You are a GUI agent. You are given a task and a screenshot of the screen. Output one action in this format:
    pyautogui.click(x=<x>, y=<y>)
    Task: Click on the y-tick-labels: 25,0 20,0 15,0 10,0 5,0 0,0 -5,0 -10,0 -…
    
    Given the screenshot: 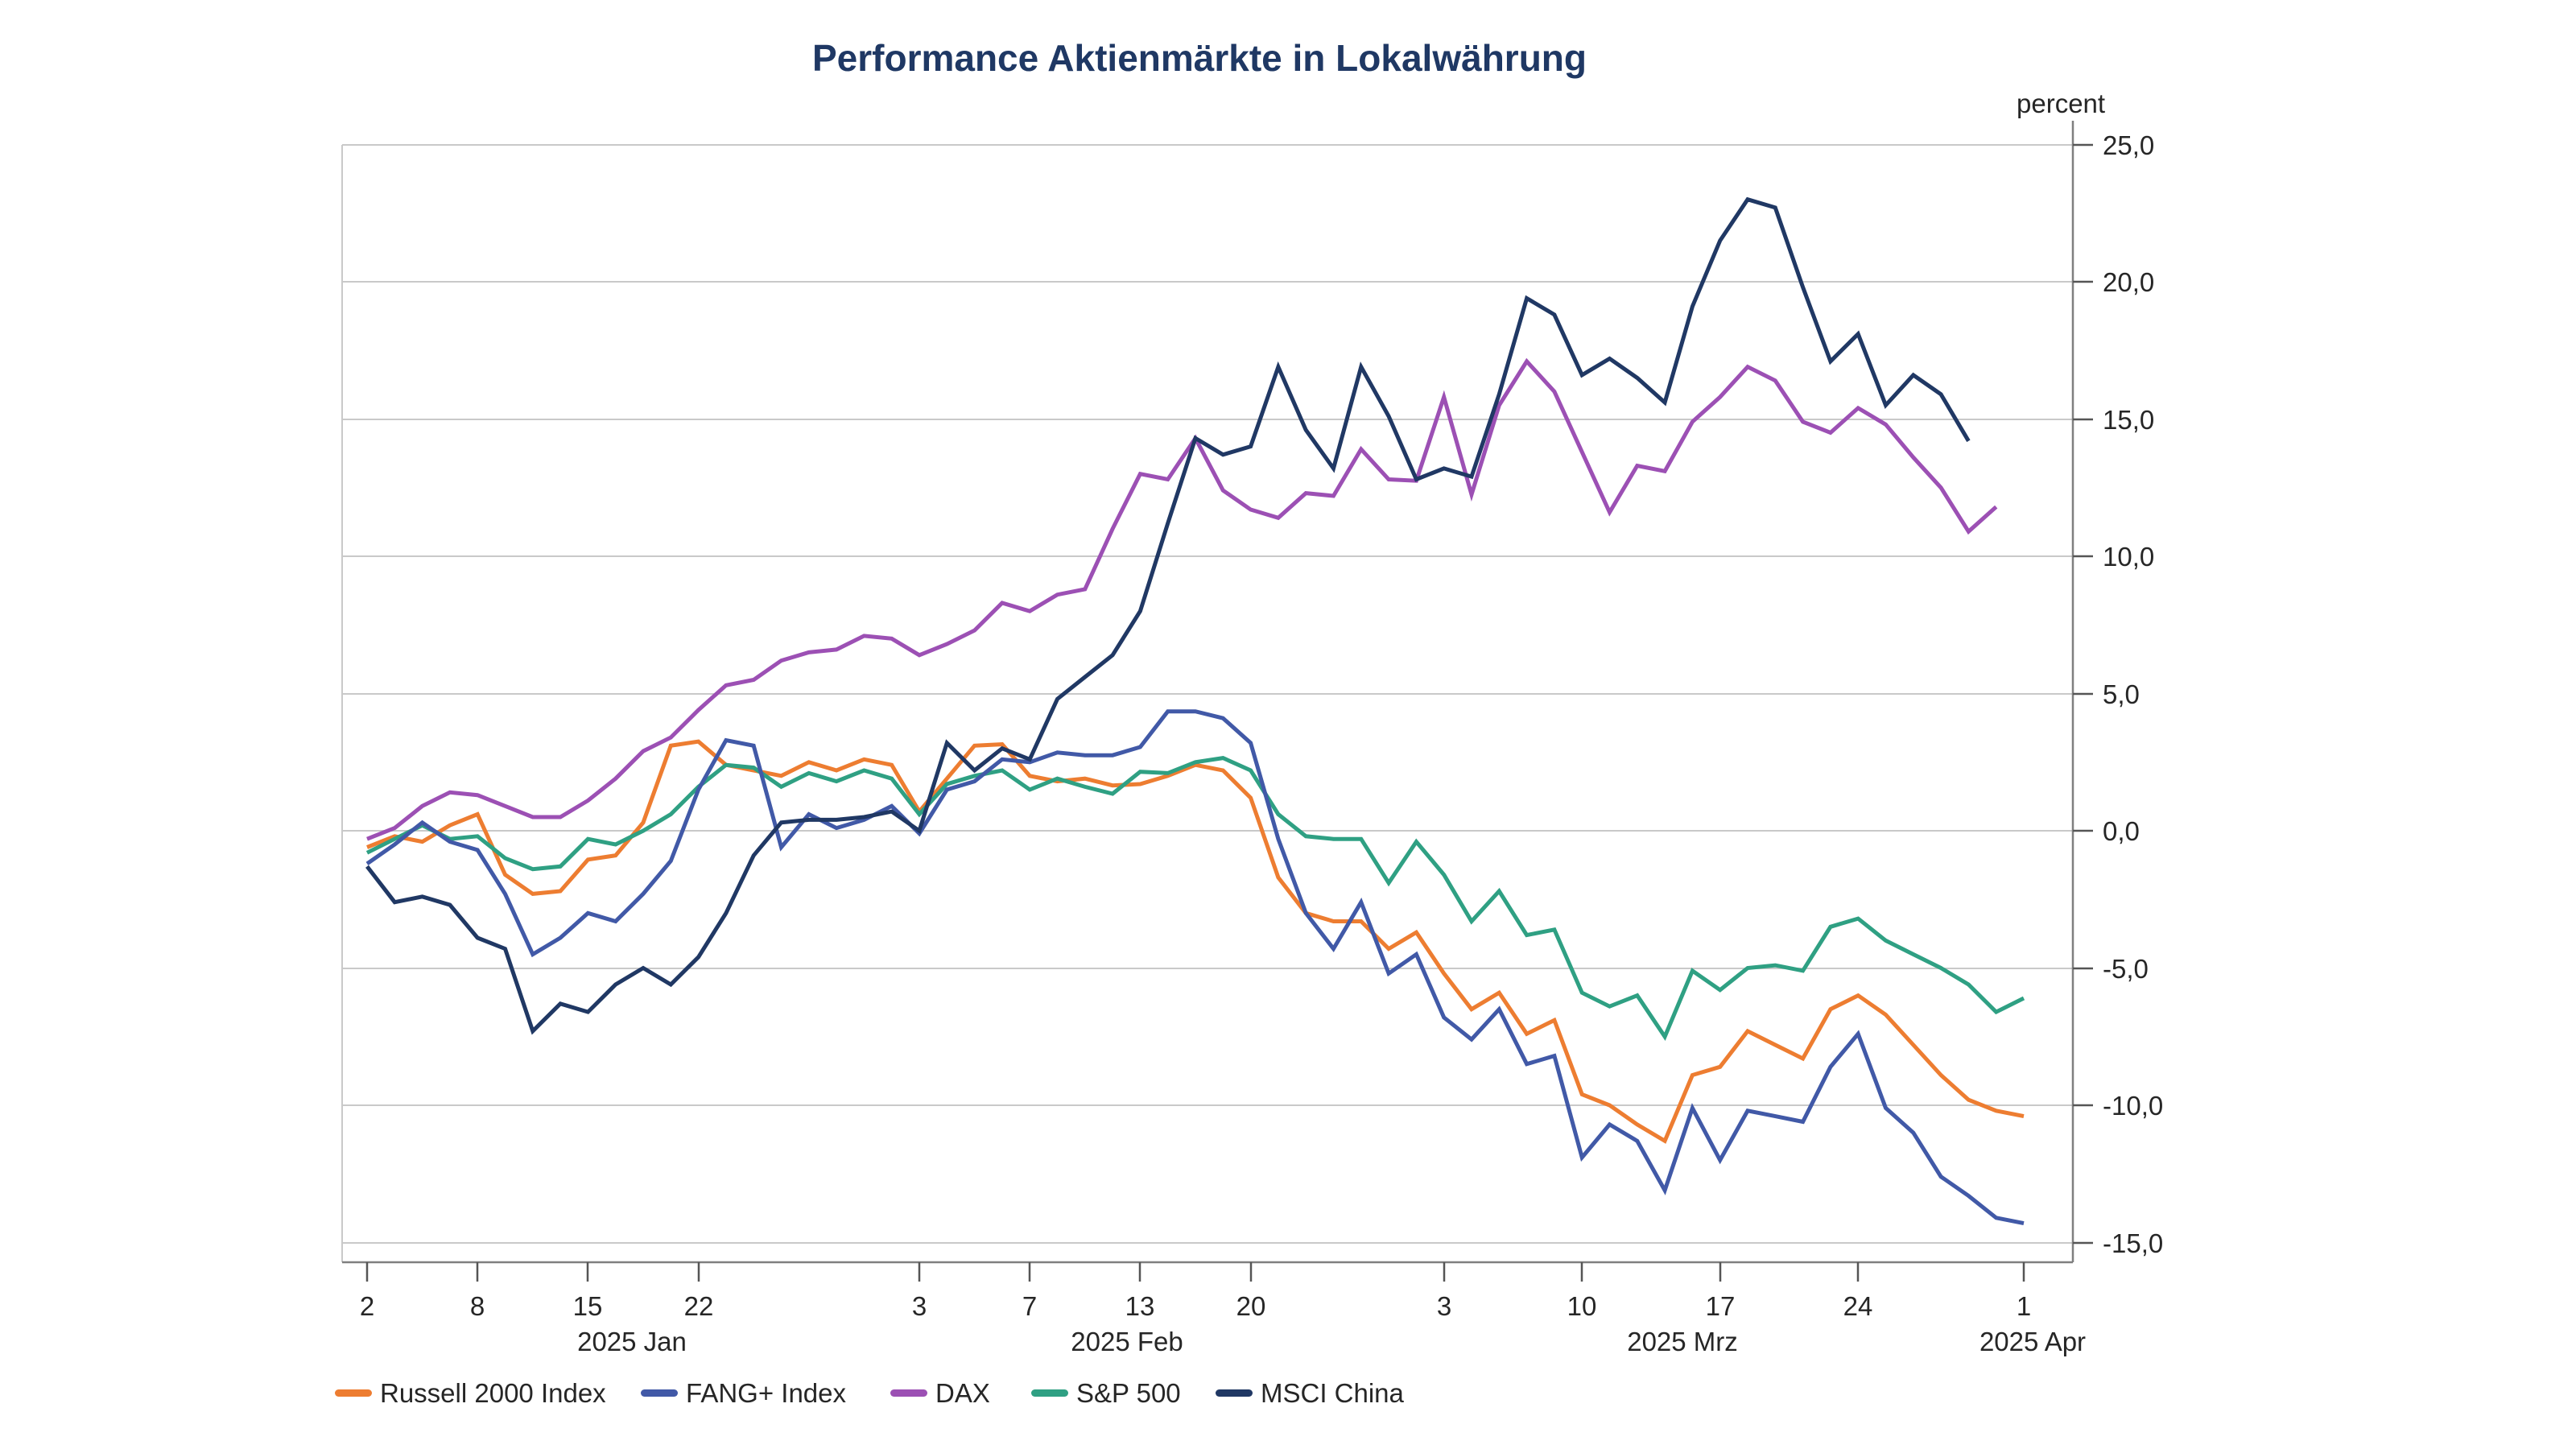 What is the action you would take?
    pyautogui.click(x=2133, y=694)
    